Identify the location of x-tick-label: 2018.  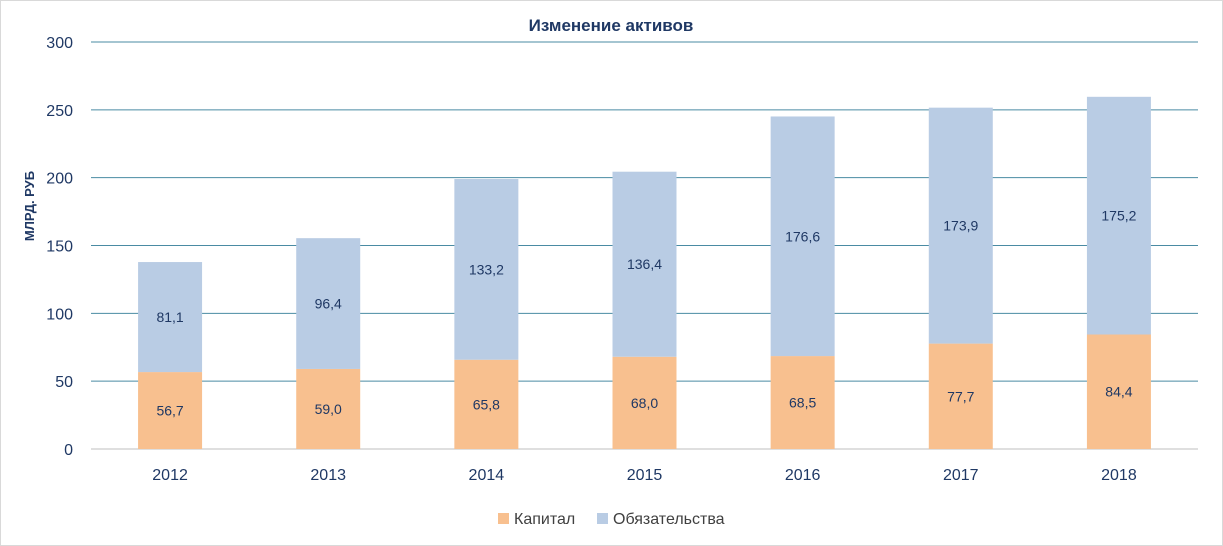
(1119, 475).